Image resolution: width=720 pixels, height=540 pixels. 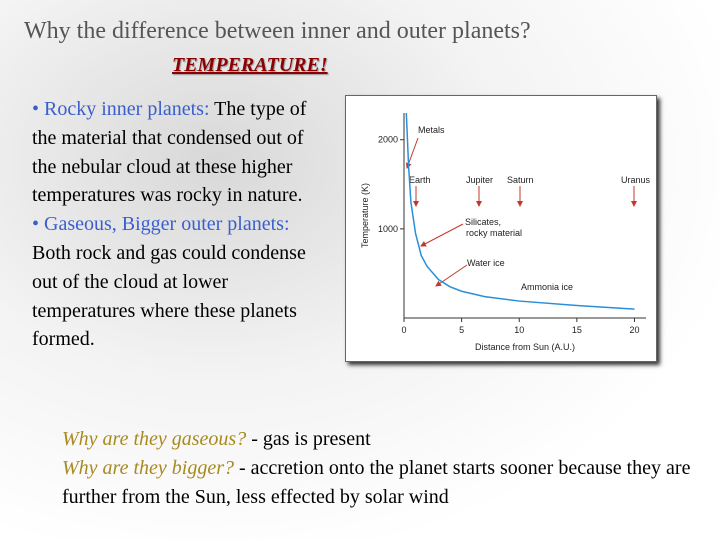 What do you see at coordinates (634, 330) in the screenshot?
I see `x-tick-label: 20` at bounding box center [634, 330].